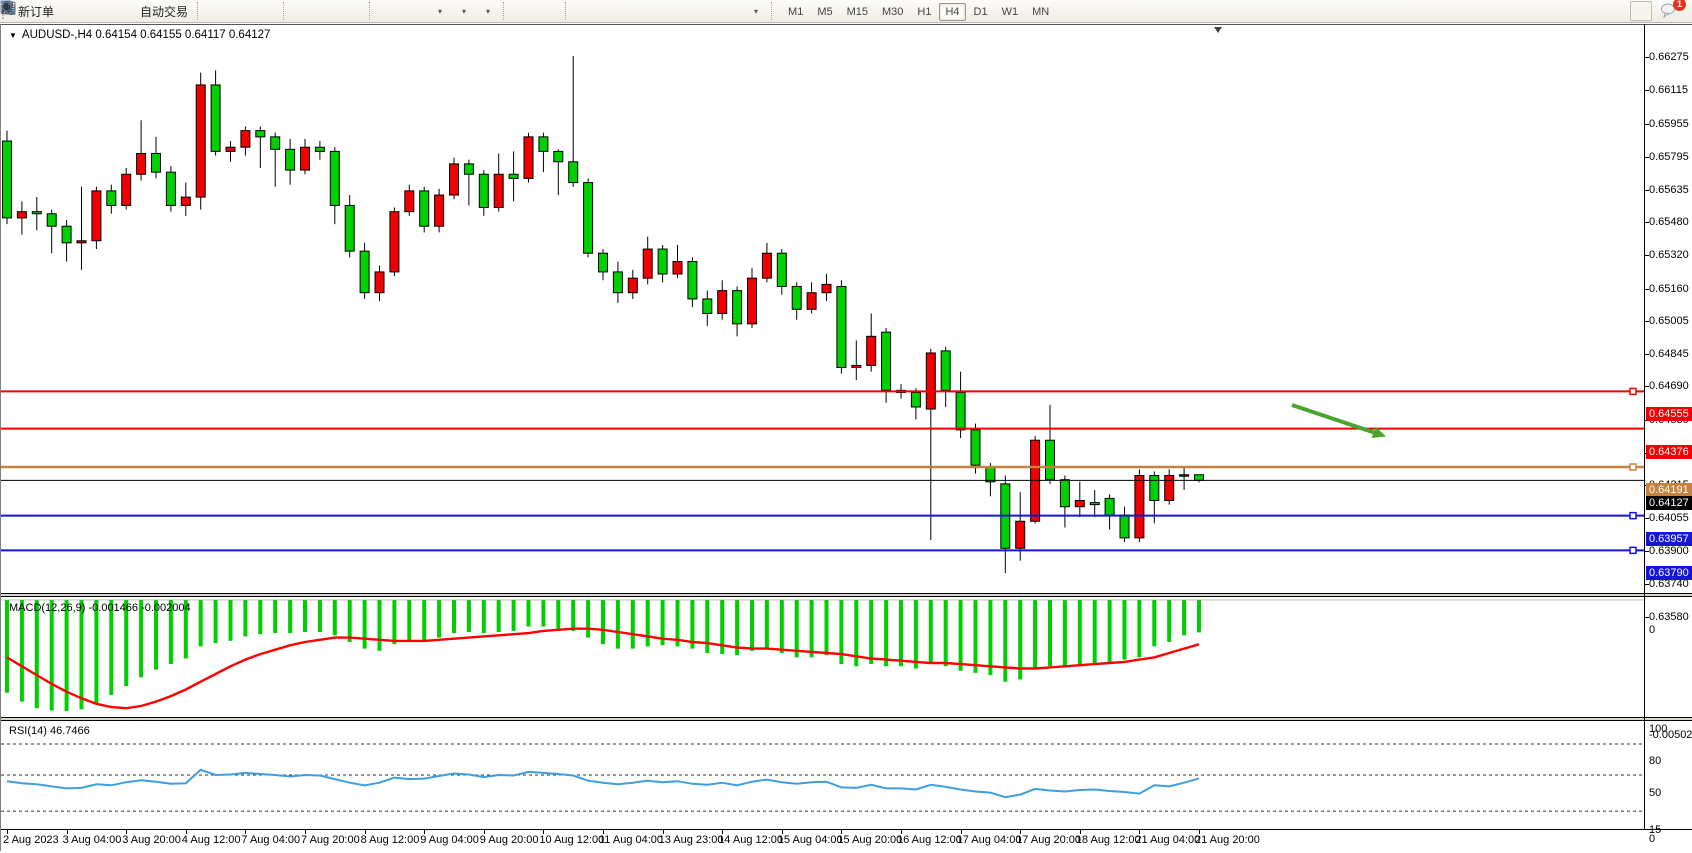 Image resolution: width=1692 pixels, height=853 pixels. Describe the element at coordinates (151, 840) in the screenshot. I see `date-label: 3 Aug 20:00` at that location.